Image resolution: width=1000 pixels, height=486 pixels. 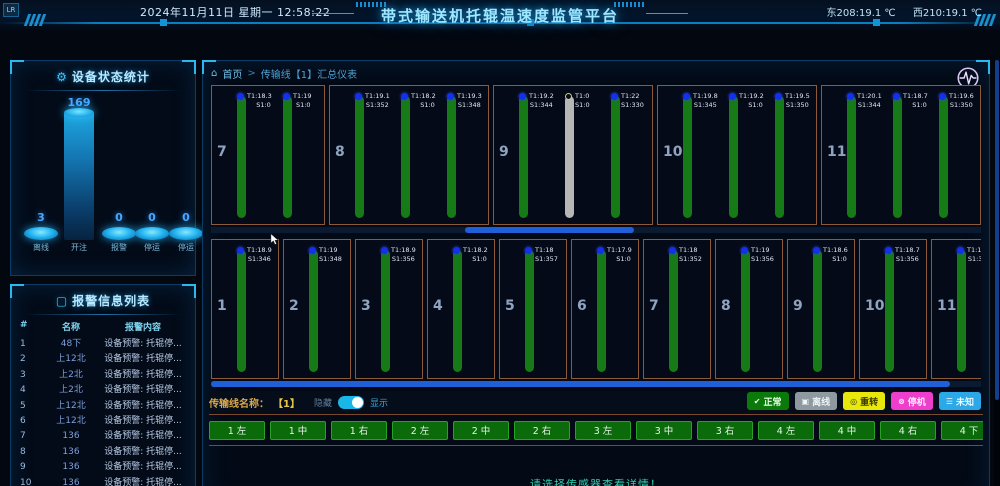 I want to click on gauge-bar-cell: T1:19.4S1:357, so click(x=965, y=309).